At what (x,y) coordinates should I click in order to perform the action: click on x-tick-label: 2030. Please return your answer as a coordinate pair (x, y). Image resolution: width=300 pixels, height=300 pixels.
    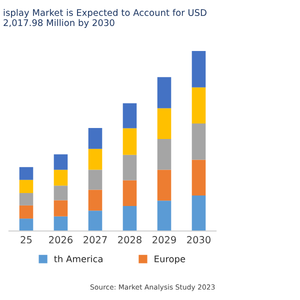
    Looking at the image, I should click on (198, 240).